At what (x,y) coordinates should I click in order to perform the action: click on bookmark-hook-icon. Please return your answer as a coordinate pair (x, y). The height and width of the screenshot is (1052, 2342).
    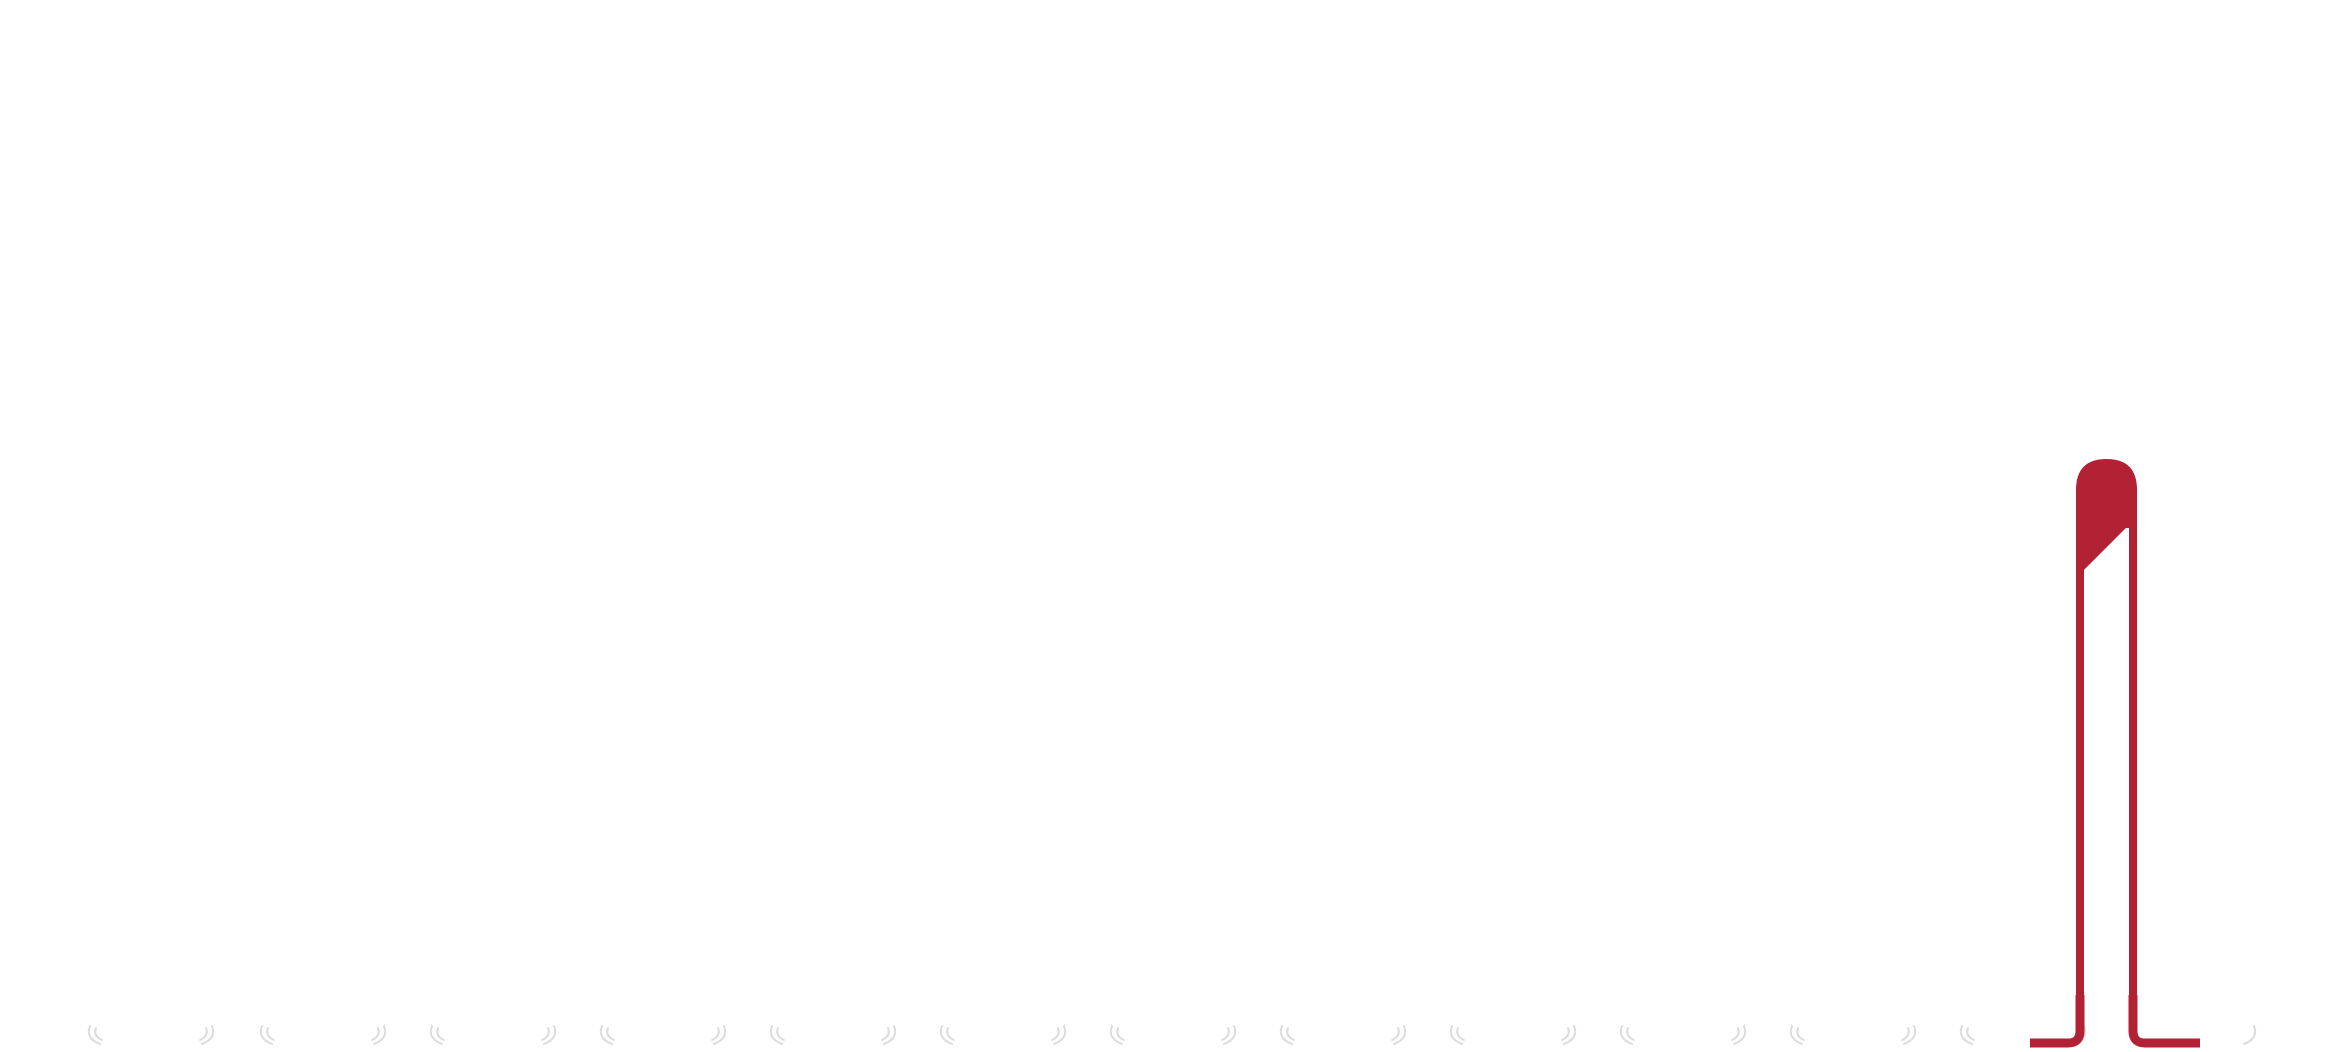
    Looking at the image, I should click on (2115, 767).